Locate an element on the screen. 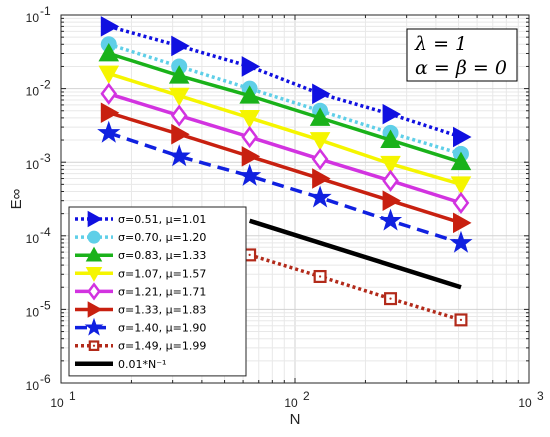 This screenshot has width=550, height=437. legend-label: σ=1.33, μ=1.83 is located at coordinates (162, 310).